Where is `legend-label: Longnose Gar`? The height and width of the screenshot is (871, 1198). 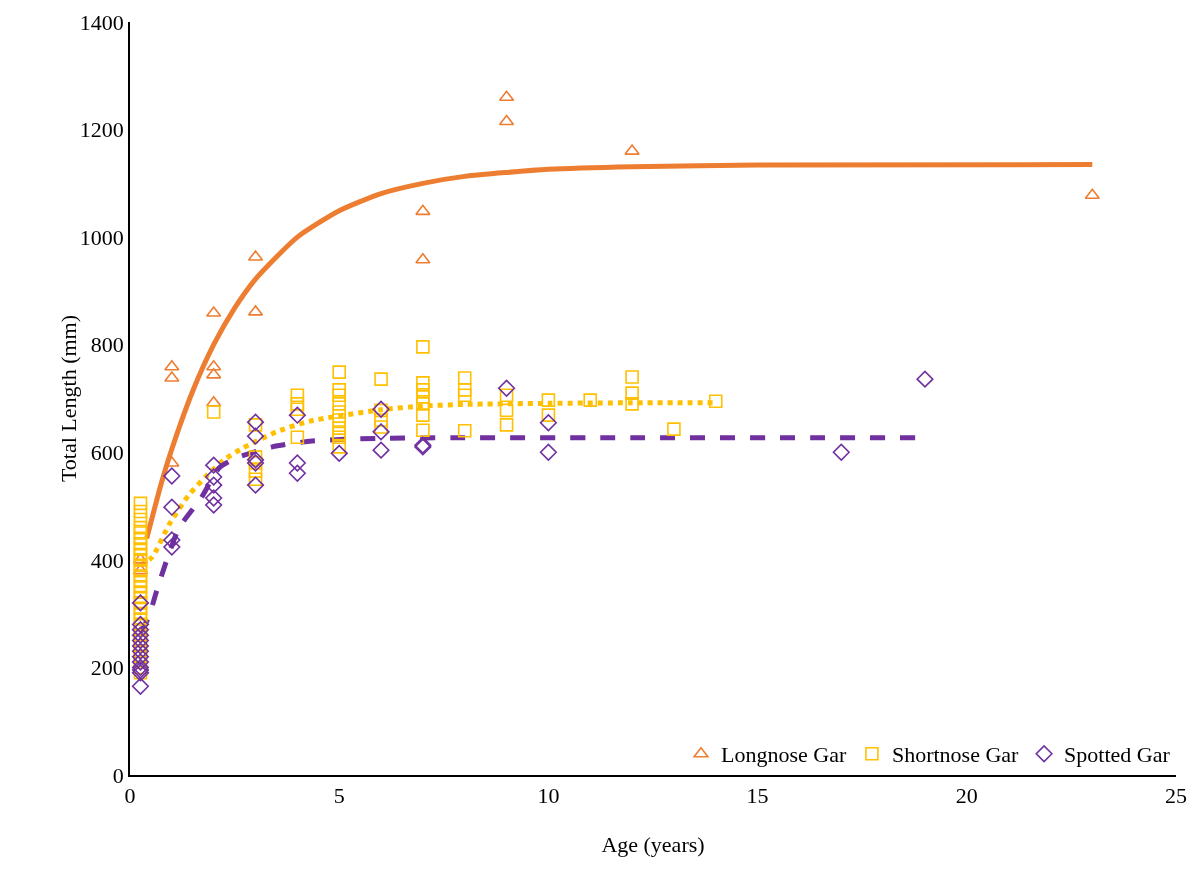 legend-label: Longnose Gar is located at coordinates (784, 755).